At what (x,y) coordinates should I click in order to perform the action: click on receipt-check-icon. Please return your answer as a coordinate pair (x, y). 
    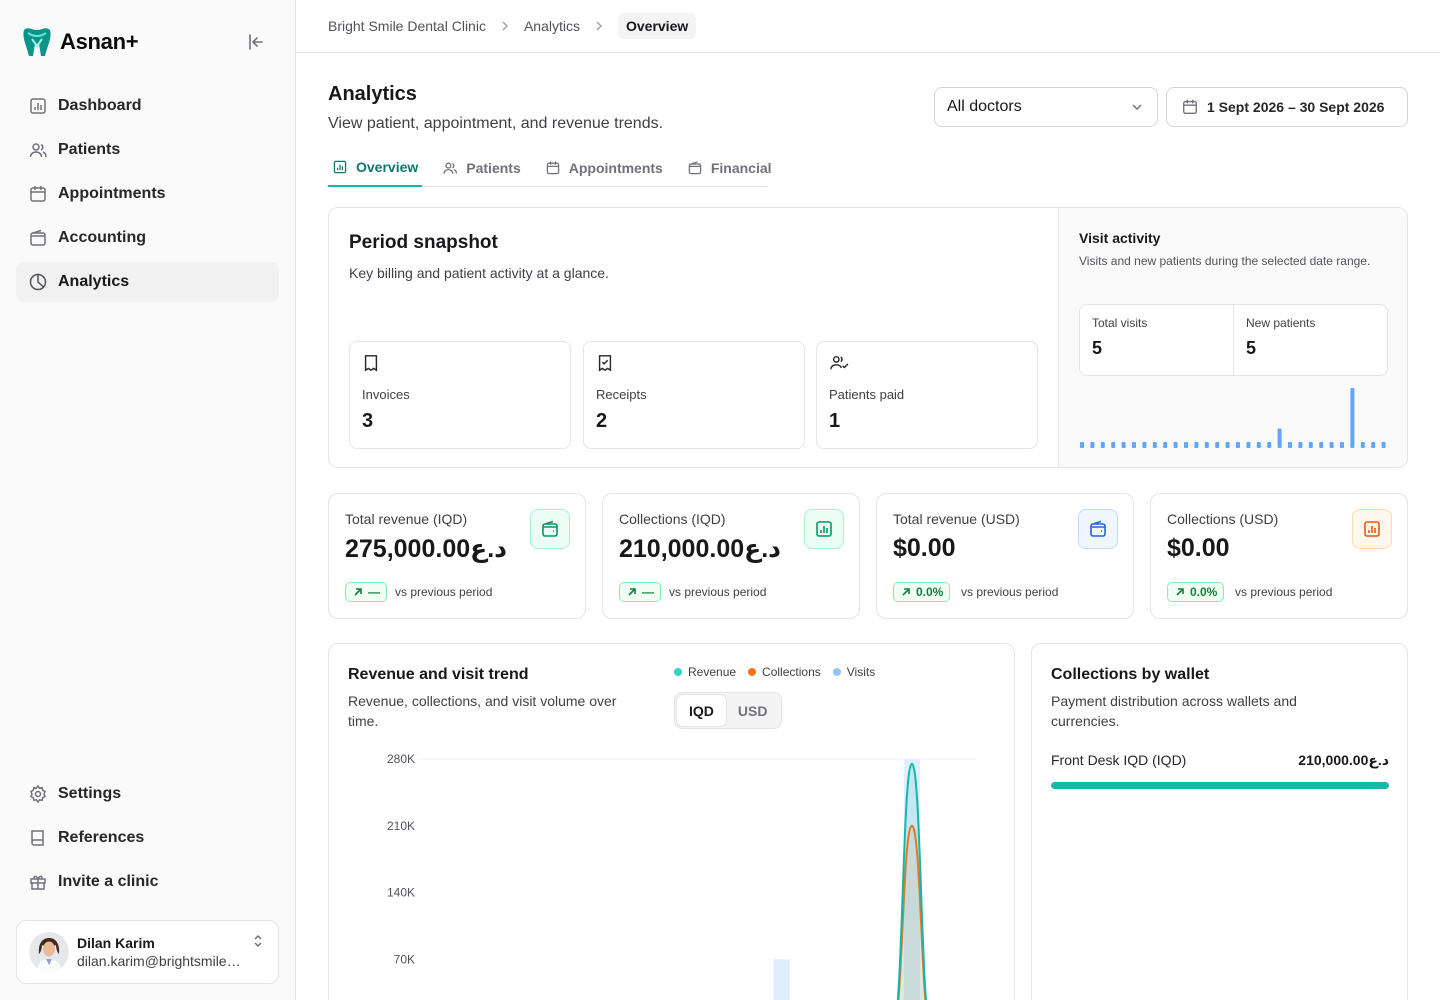
    Looking at the image, I should click on (605, 363).